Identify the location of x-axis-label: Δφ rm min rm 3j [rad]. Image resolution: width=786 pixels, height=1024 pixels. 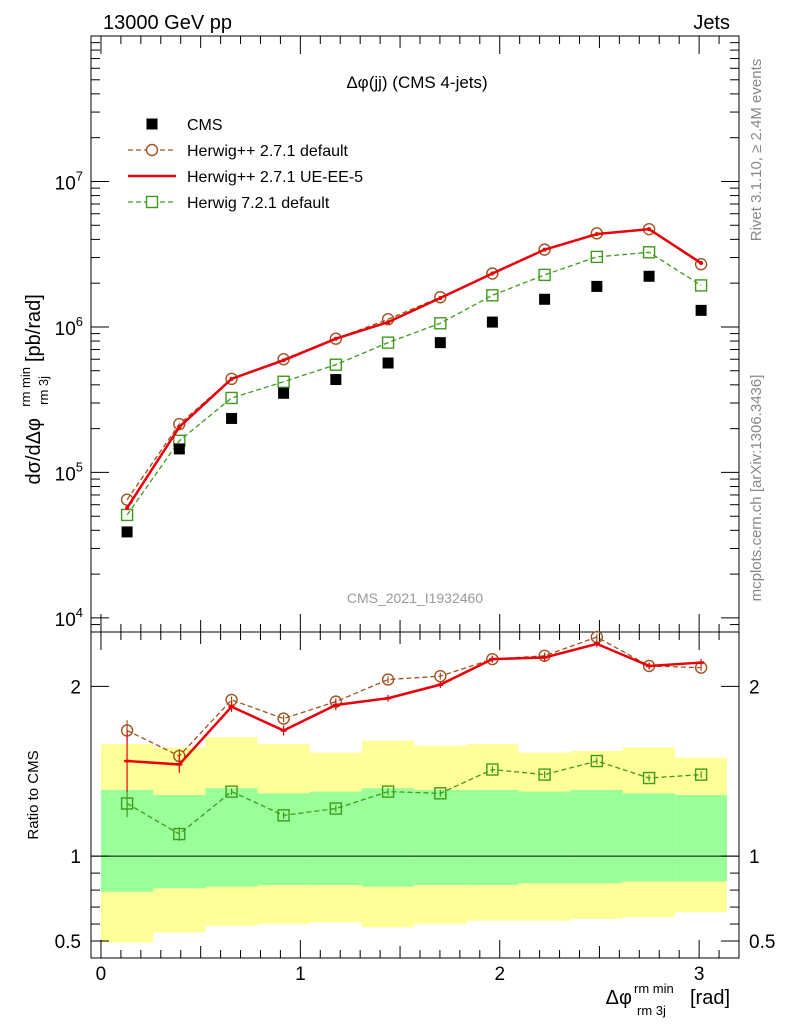
(668, 999).